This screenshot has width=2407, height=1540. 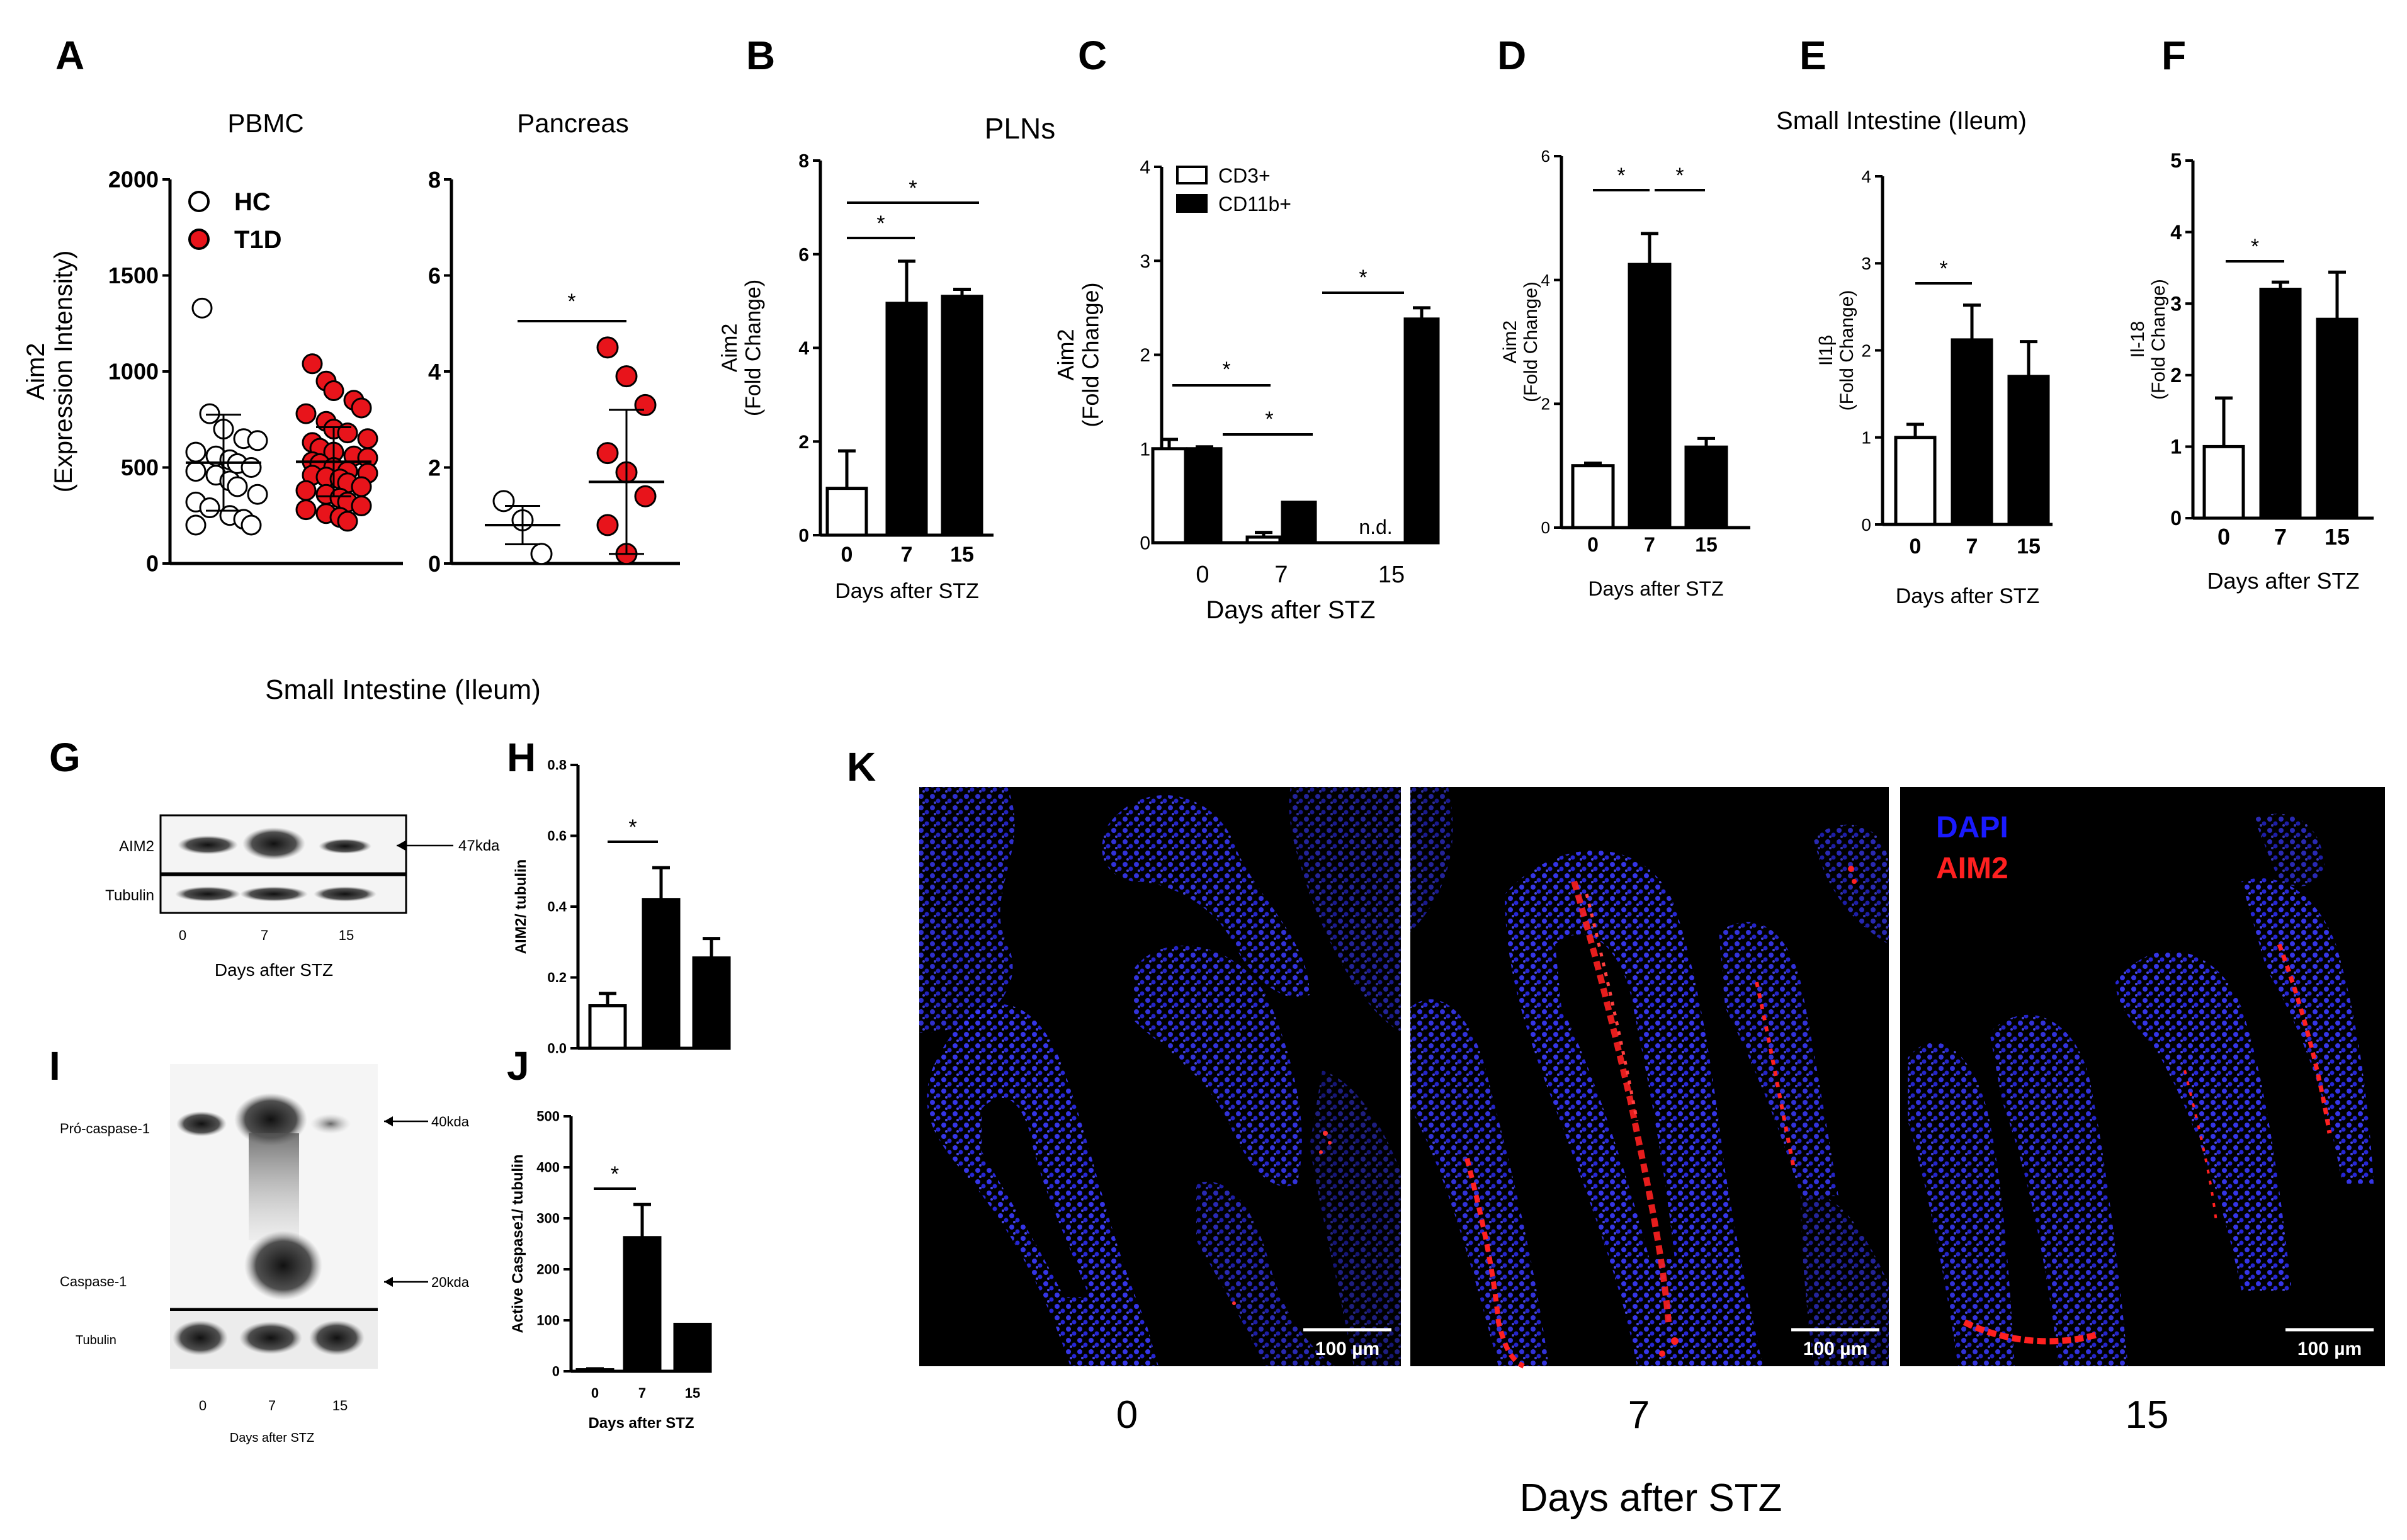 What do you see at coordinates (1651, 1498) in the screenshot?
I see `micrograph-xlabel: Days after STZ` at bounding box center [1651, 1498].